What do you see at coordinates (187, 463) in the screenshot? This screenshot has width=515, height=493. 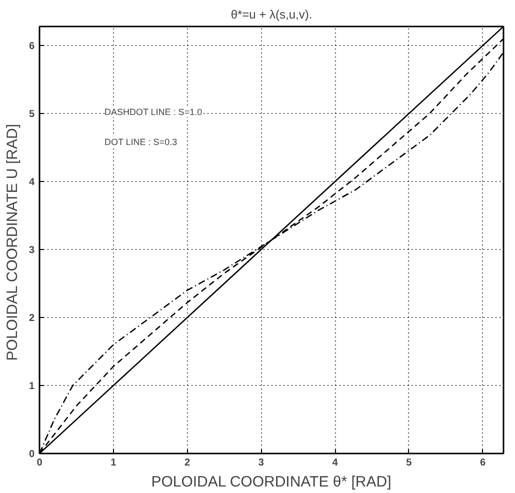 I see `x-tick-label: 2` at bounding box center [187, 463].